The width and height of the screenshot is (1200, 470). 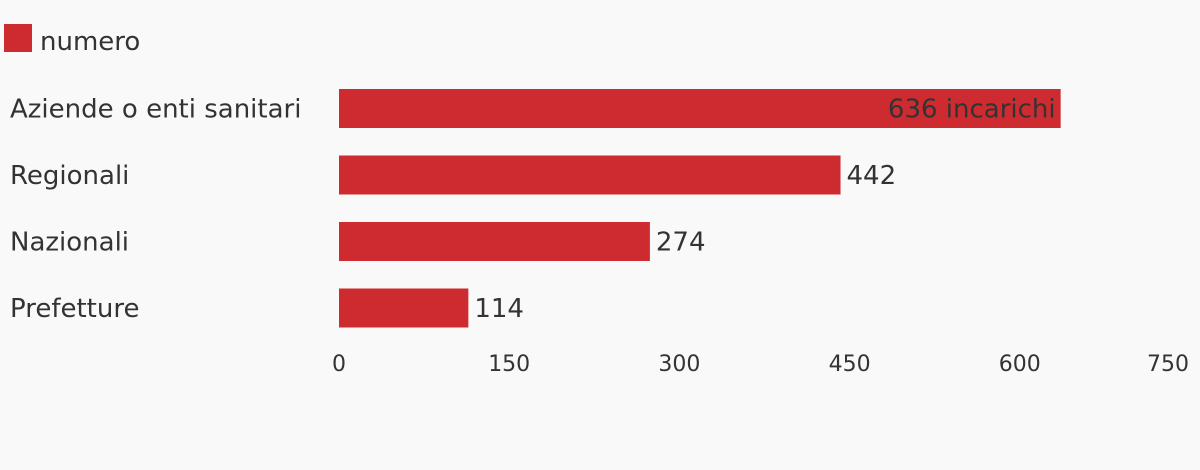 What do you see at coordinates (74, 309) in the screenshot?
I see `category-label: Prefetture` at bounding box center [74, 309].